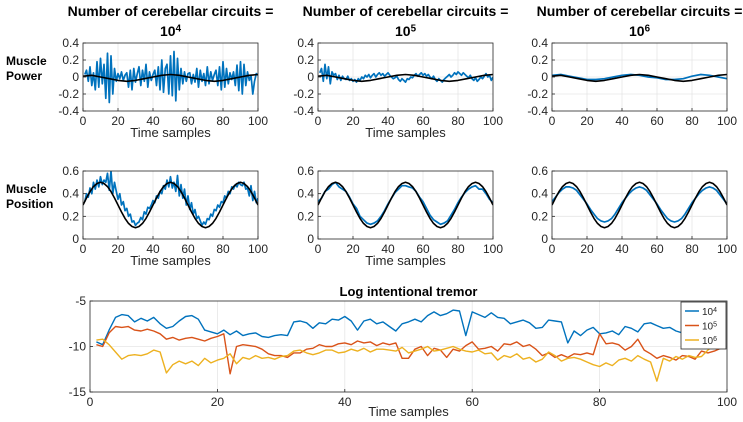  Describe the element at coordinates (24, 76) in the screenshot. I see `row-label-power-line2: Power` at that location.